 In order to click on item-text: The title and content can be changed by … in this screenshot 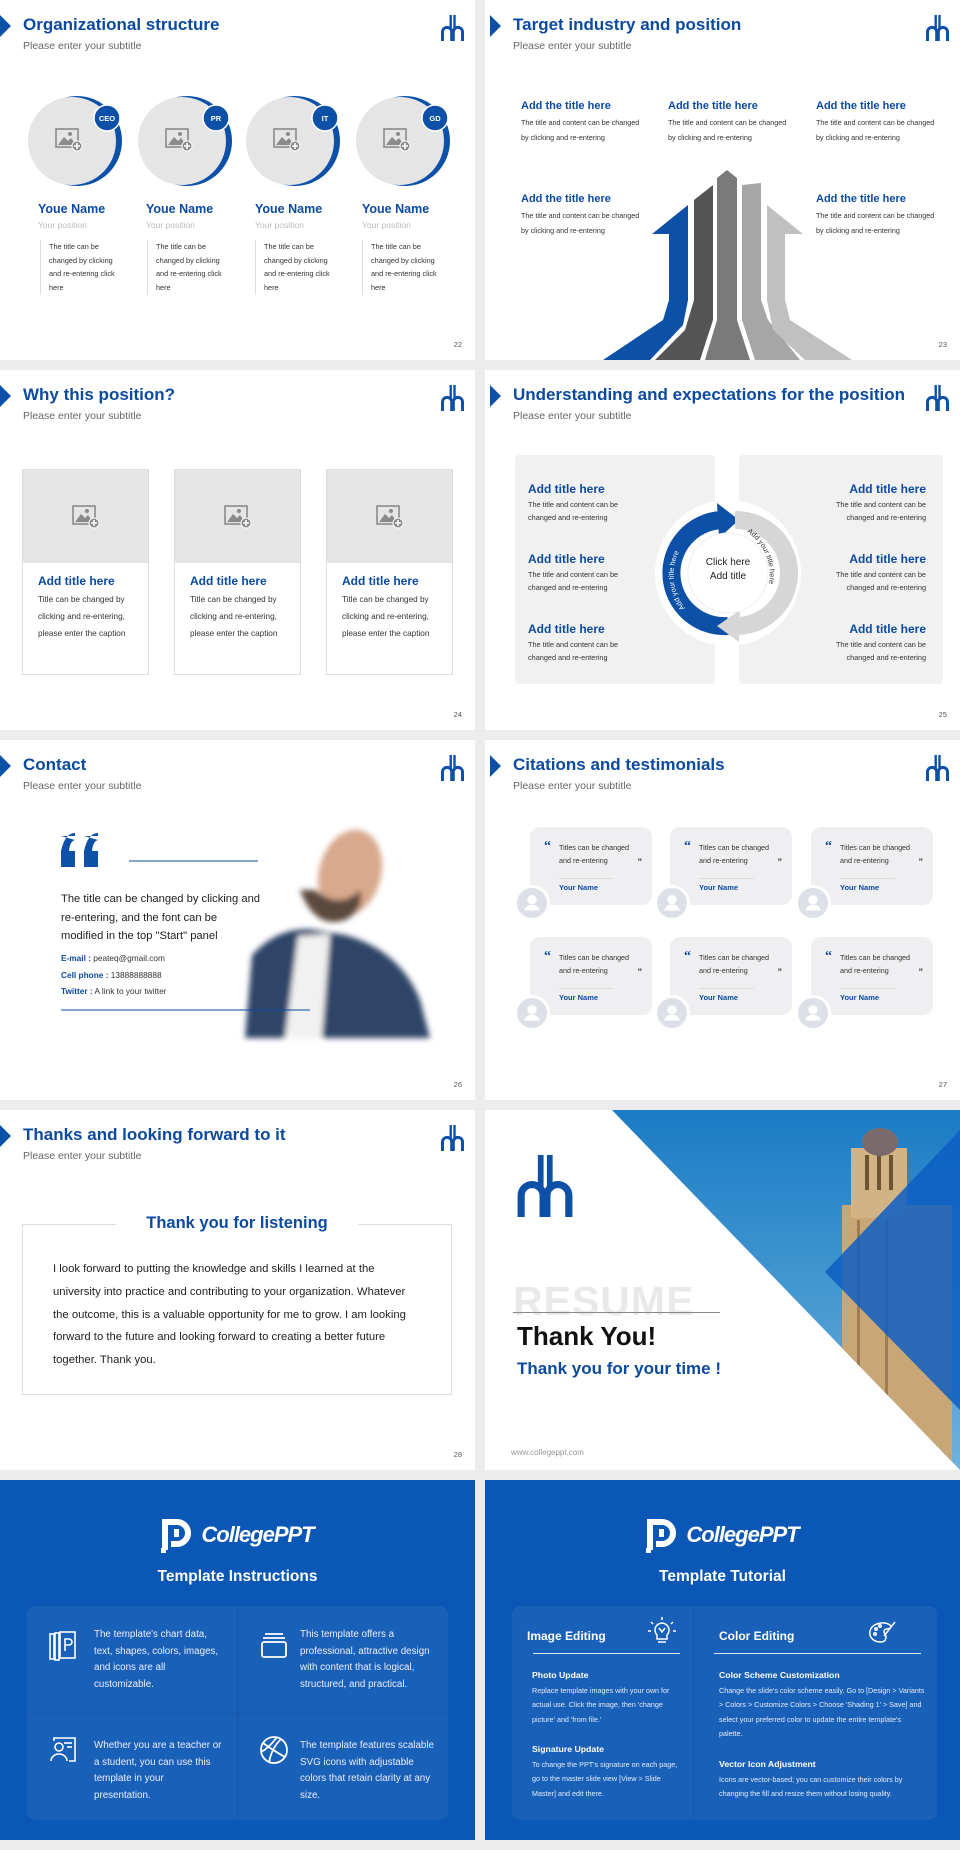, I will do `click(875, 223)`.